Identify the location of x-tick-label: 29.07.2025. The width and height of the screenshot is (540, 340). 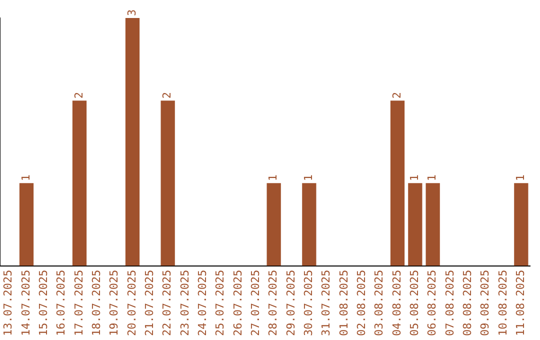
(291, 303).